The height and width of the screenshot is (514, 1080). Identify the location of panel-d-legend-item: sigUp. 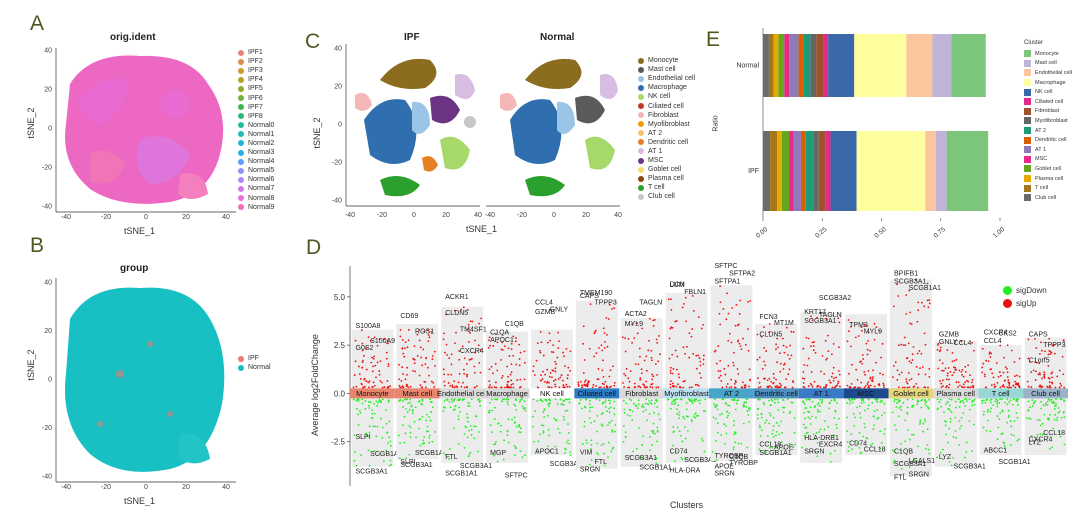
(1025, 303).